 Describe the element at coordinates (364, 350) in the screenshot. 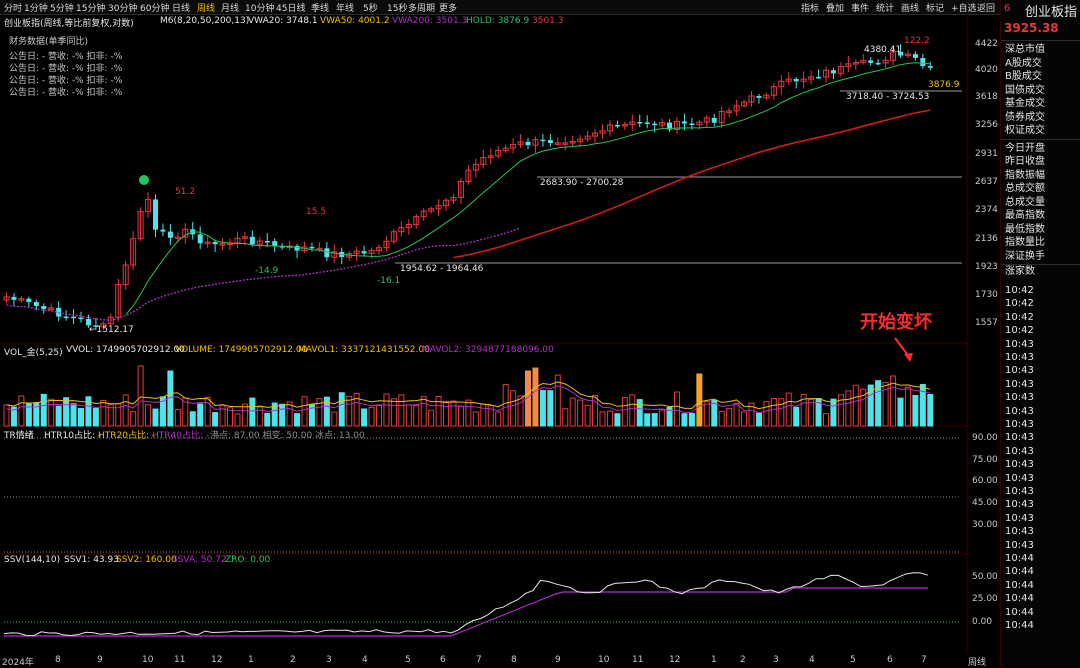

I see `mavol1-label: MAVOL1: 3337121431552.00` at that location.